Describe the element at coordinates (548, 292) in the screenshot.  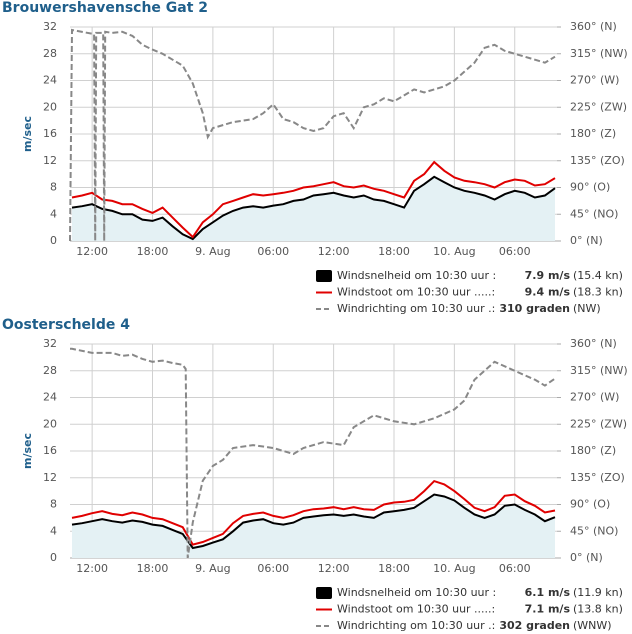
I see `legend-value: 9.4 m/s` at that location.